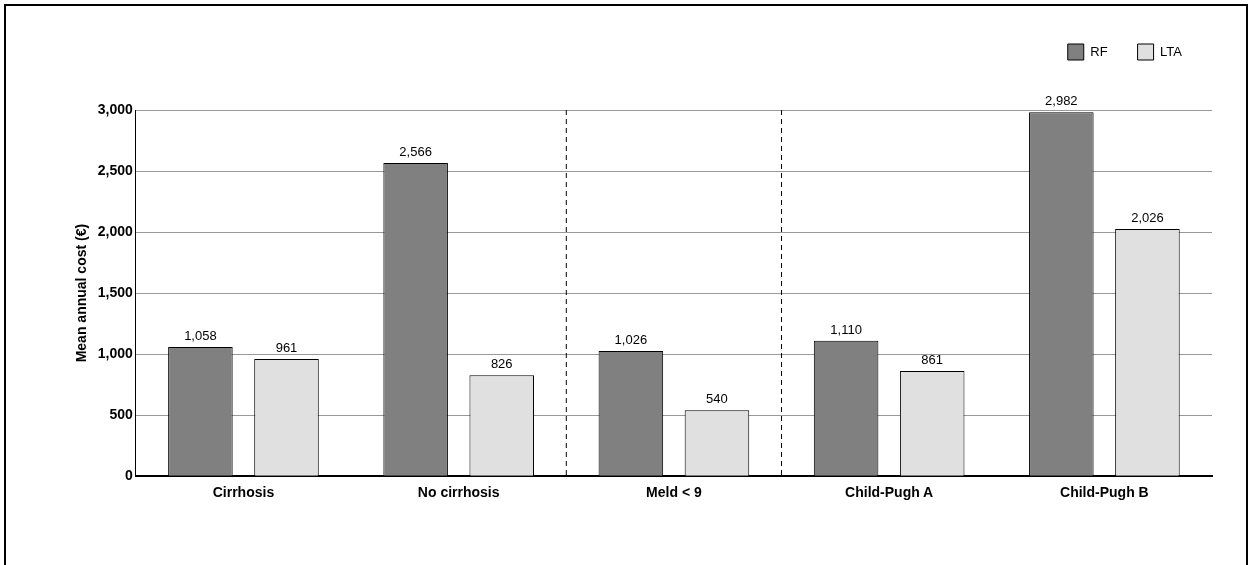 This screenshot has width=1252, height=565. Describe the element at coordinates (81, 293) in the screenshot. I see `y-axis-title: Mean annual cost (€)` at that location.